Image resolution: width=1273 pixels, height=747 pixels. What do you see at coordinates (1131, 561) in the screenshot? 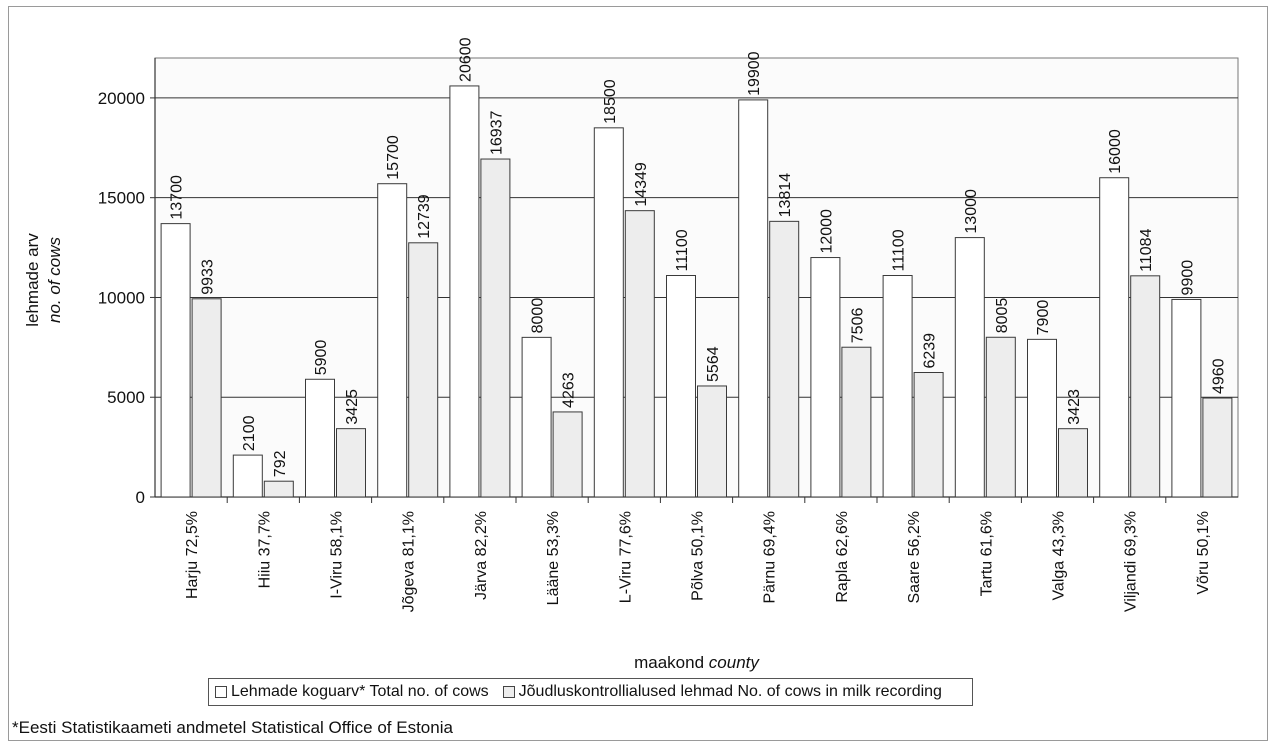
I see `x-tick-label: Viljandi 69,3%` at bounding box center [1131, 561].